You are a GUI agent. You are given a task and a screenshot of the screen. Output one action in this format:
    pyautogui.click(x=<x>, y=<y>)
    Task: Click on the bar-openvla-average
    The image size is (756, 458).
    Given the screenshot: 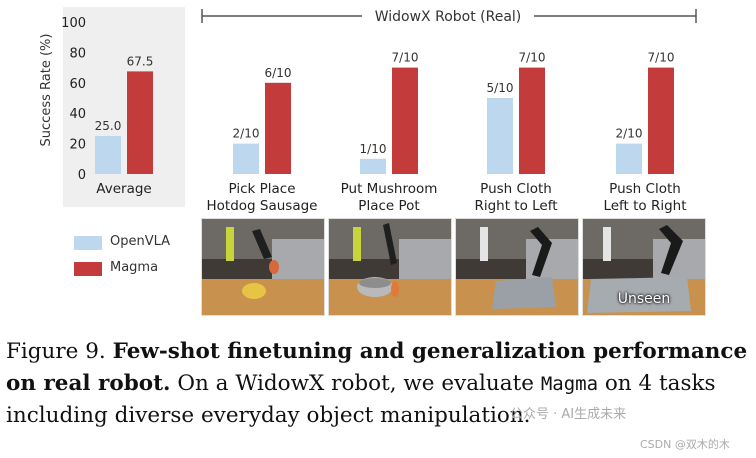 What is the action you would take?
    pyautogui.click(x=108, y=155)
    